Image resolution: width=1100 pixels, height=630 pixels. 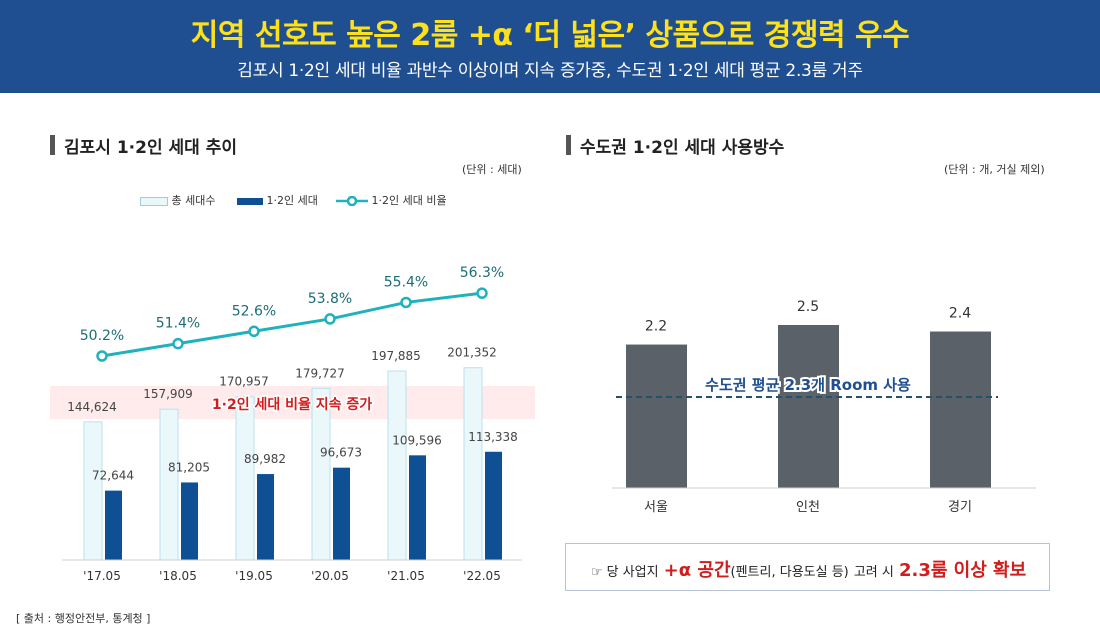 I want to click on left-unit-label: (단위 : 세대), so click(x=492, y=169).